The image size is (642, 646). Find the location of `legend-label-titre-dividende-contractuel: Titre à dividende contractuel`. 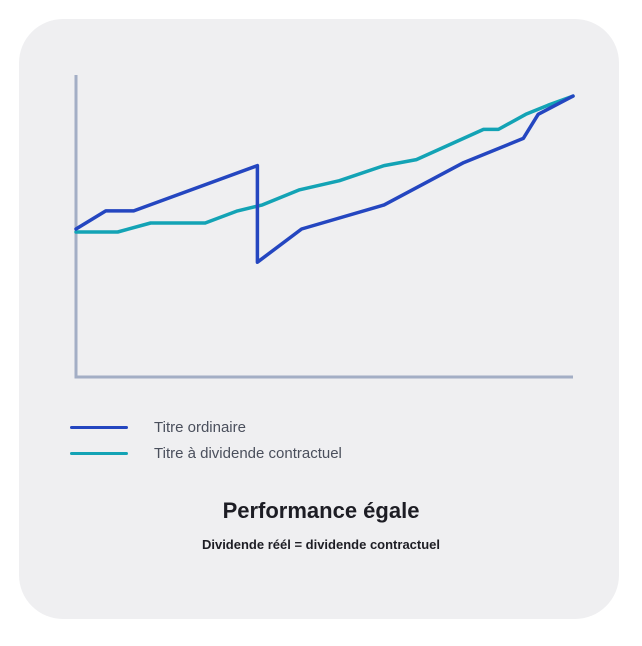

legend-label-titre-dividende-contractuel: Titre à dividende contractuel is located at coordinates (248, 453).